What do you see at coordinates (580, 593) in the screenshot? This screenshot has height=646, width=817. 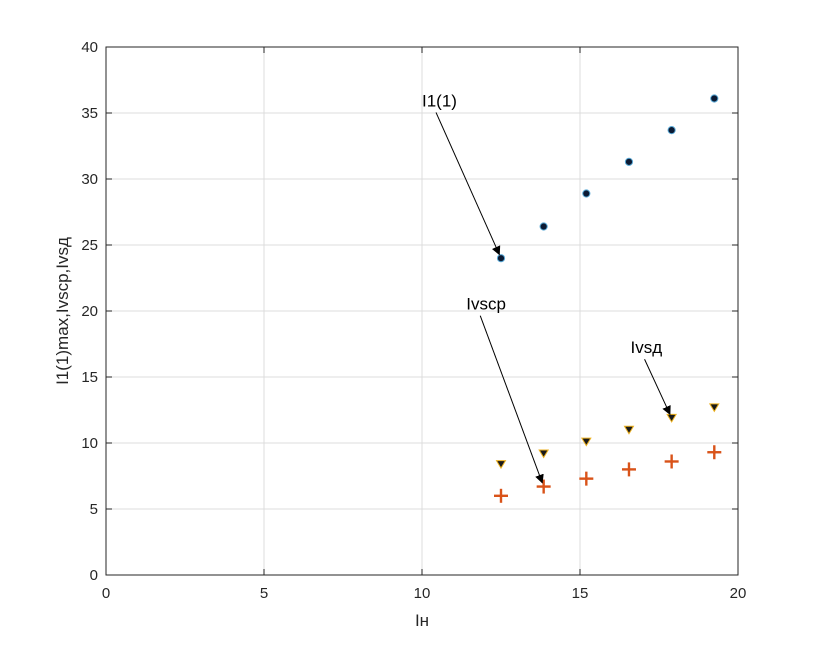 I see `x-tick-label: 15` at bounding box center [580, 593].